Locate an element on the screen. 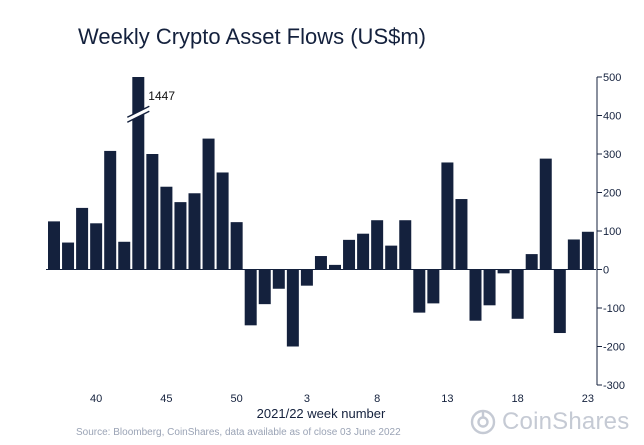 The width and height of the screenshot is (644, 445). x-tick-label: 3 is located at coordinates (307, 399).